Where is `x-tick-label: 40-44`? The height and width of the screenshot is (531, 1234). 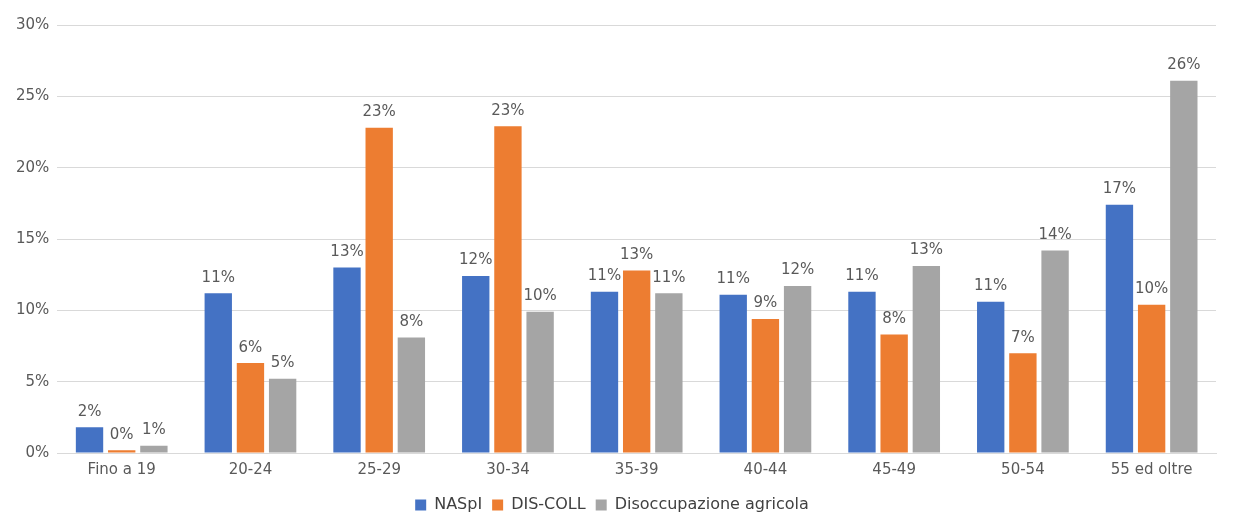 x-tick-label: 40-44 is located at coordinates (765, 468).